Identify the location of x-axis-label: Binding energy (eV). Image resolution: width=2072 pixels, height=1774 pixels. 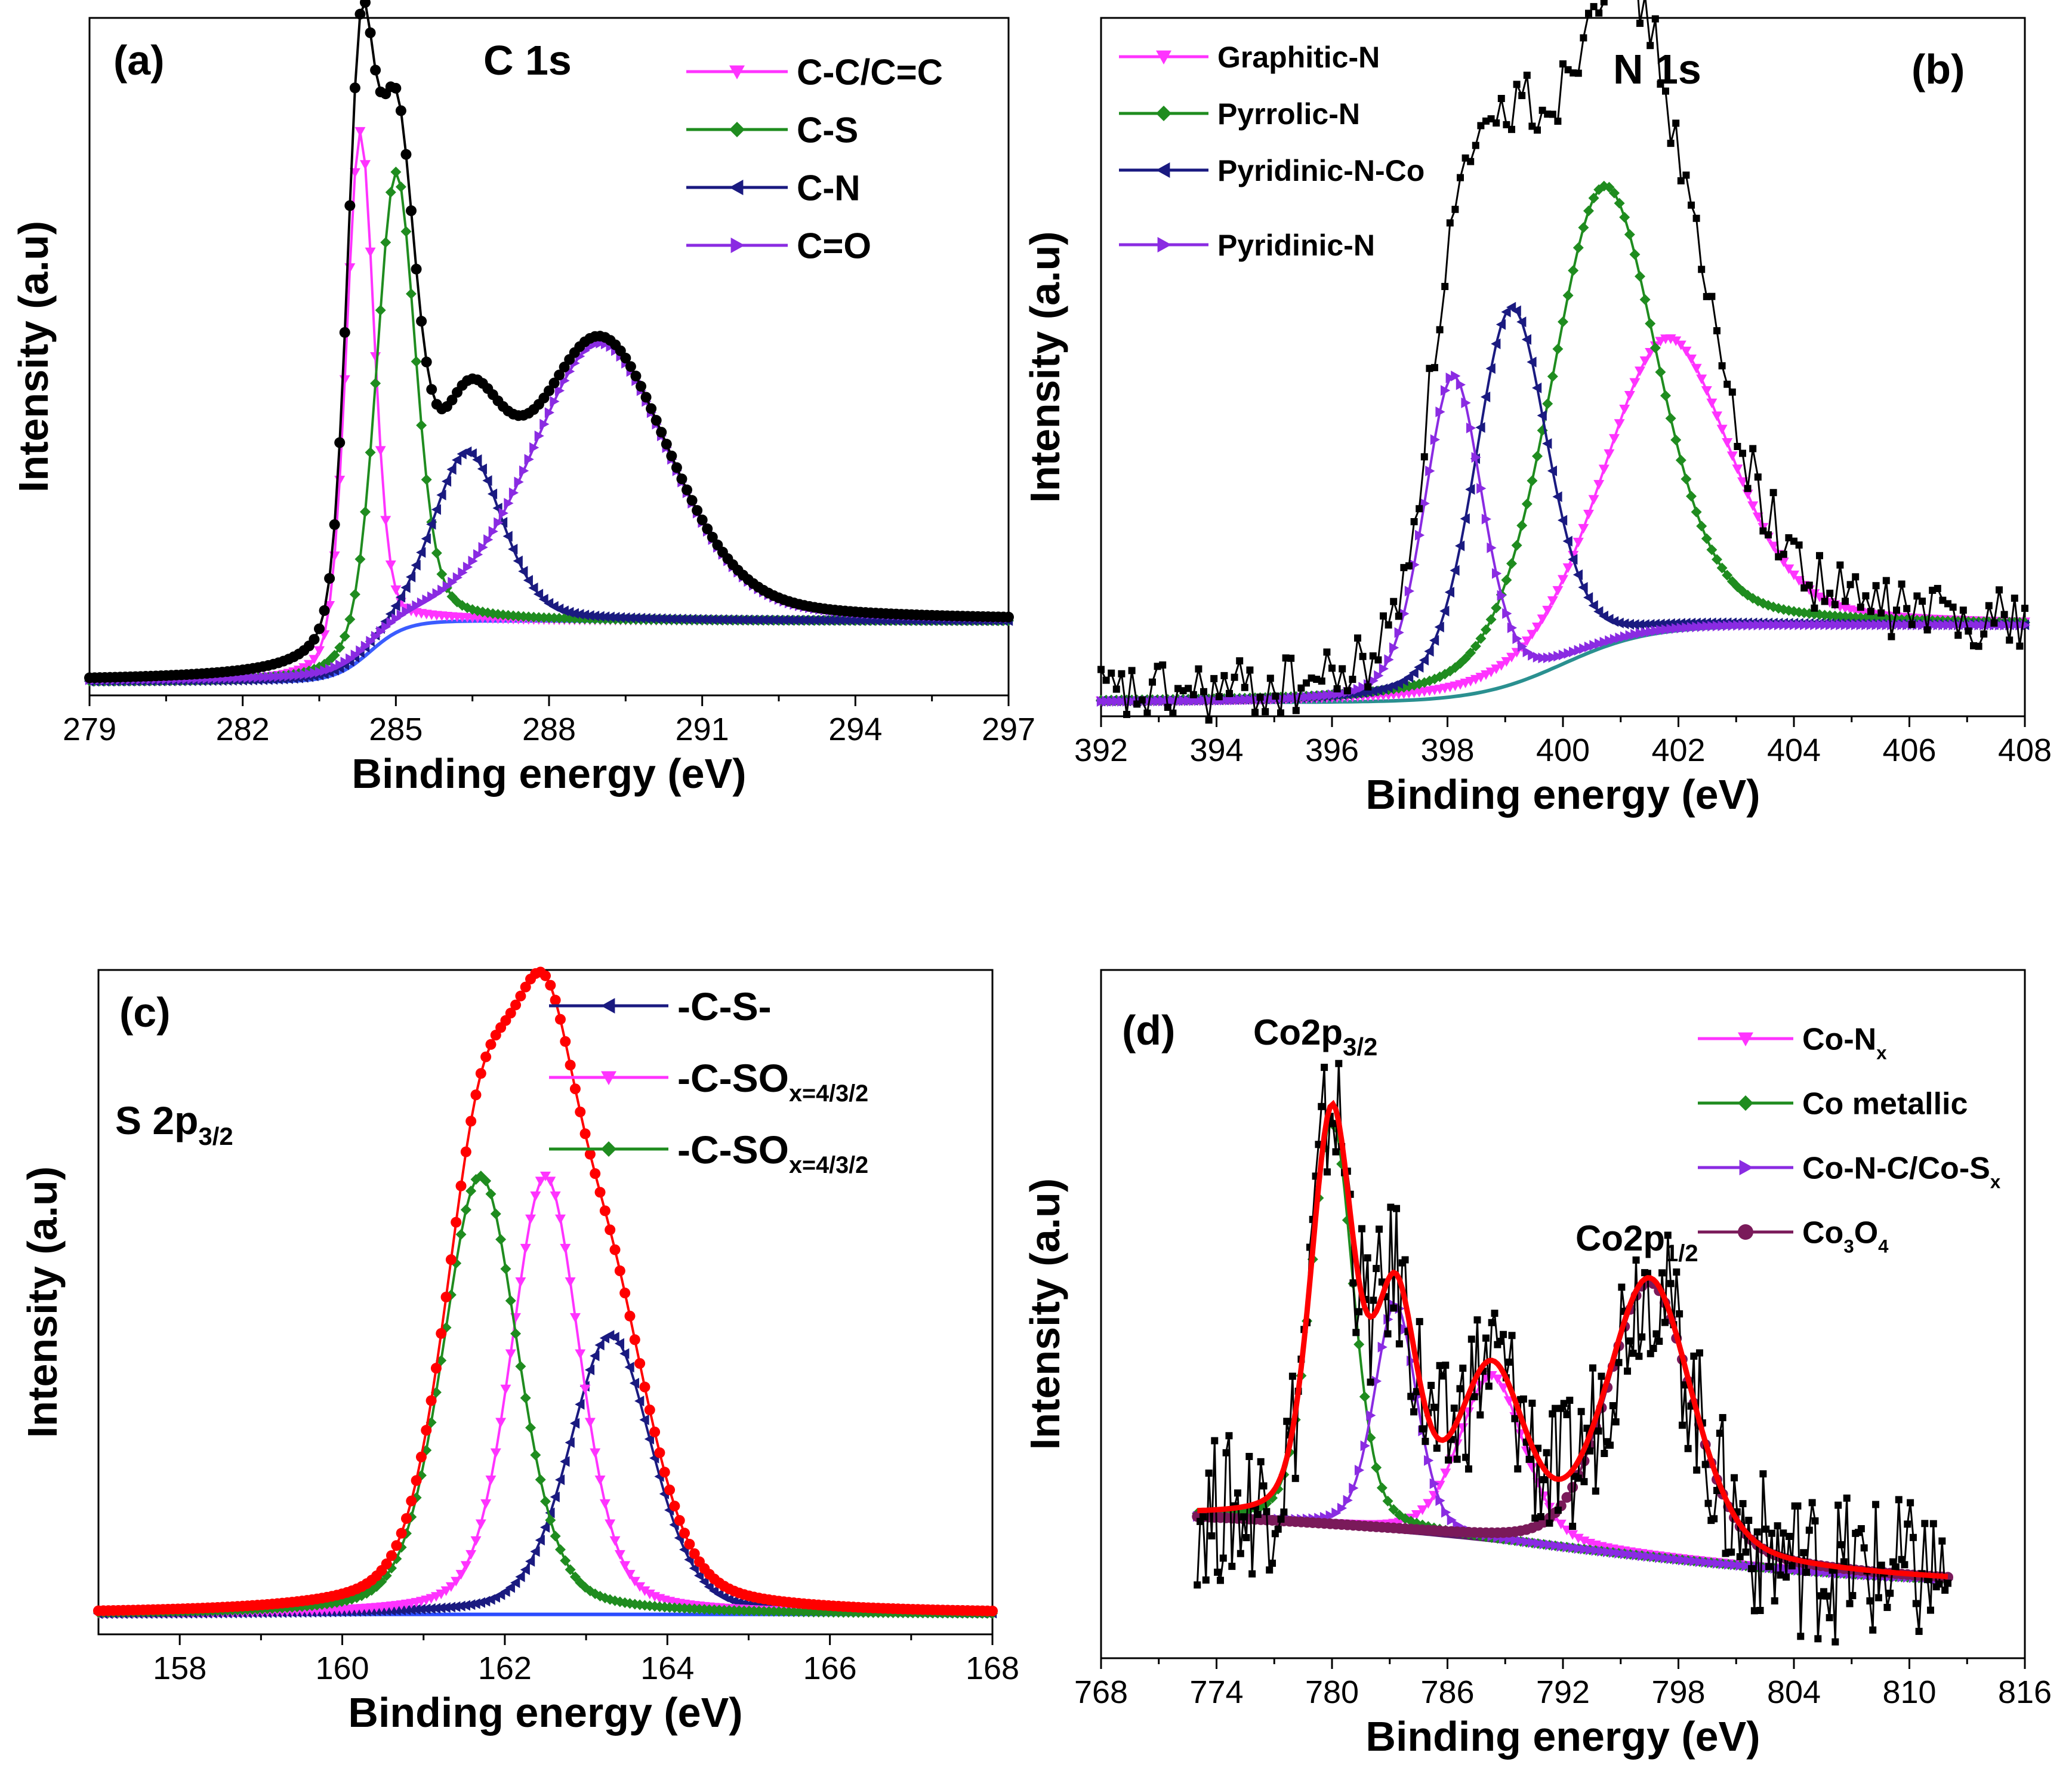
(549, 773).